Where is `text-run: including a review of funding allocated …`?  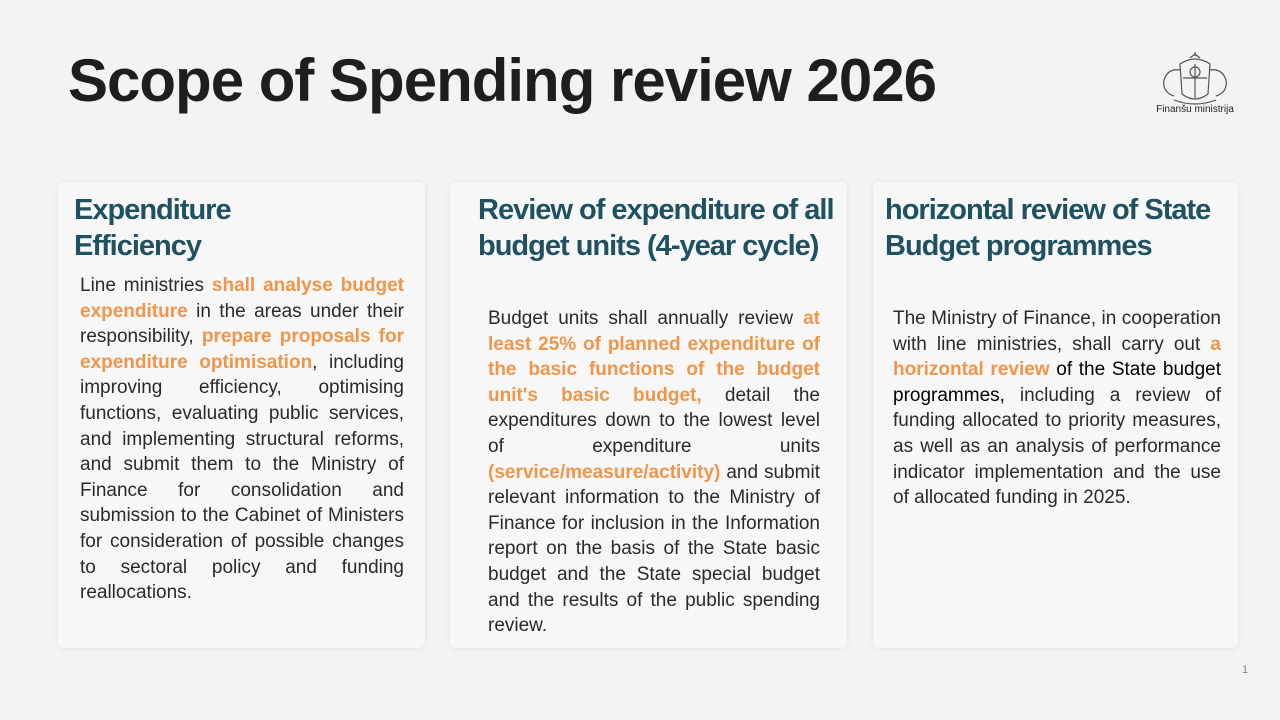 text-run: including a review of funding allocated … is located at coordinates (1057, 446).